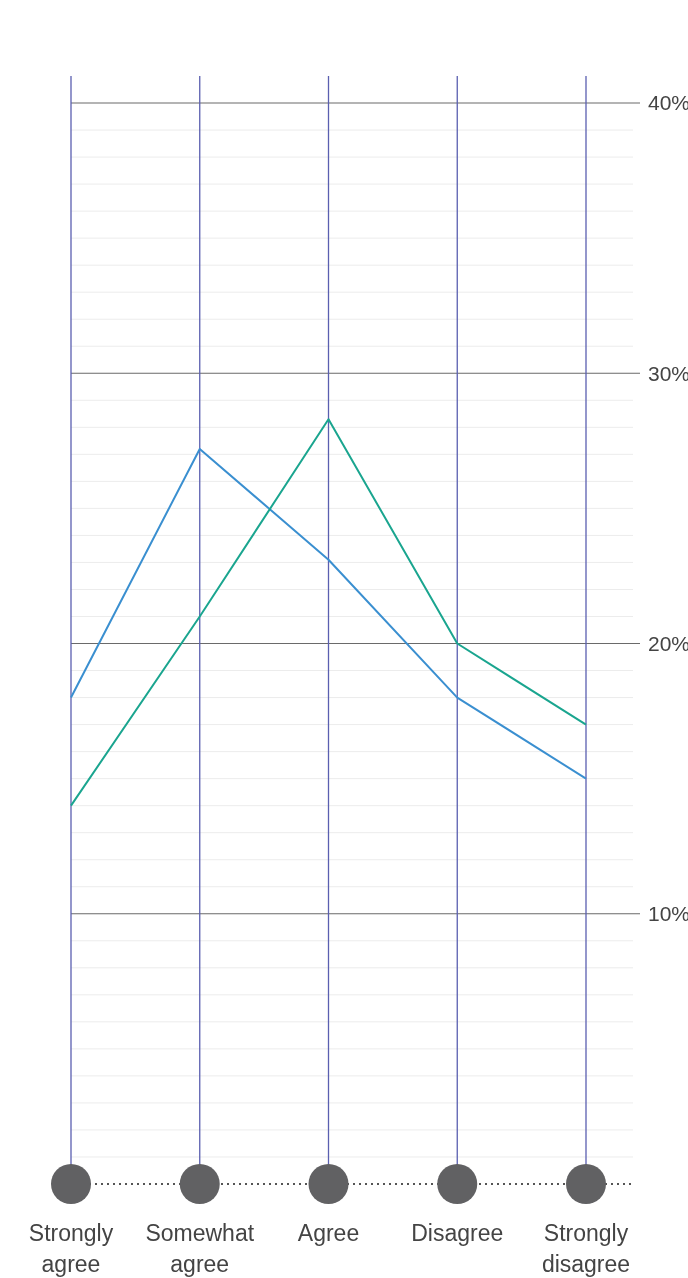  Describe the element at coordinates (71, 1248) in the screenshot. I see `x-tick-label: Strongly agree` at that location.